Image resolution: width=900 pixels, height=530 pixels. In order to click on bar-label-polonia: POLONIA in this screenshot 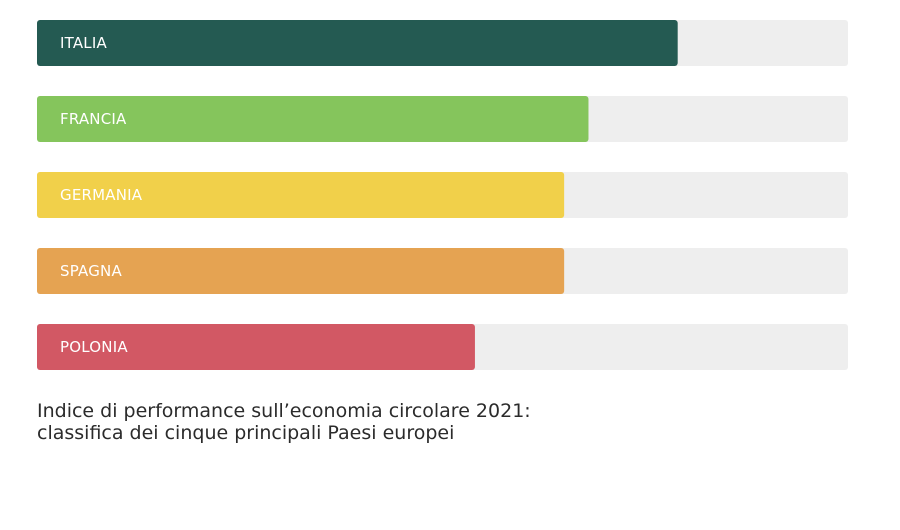, I will do `click(94, 347)`.